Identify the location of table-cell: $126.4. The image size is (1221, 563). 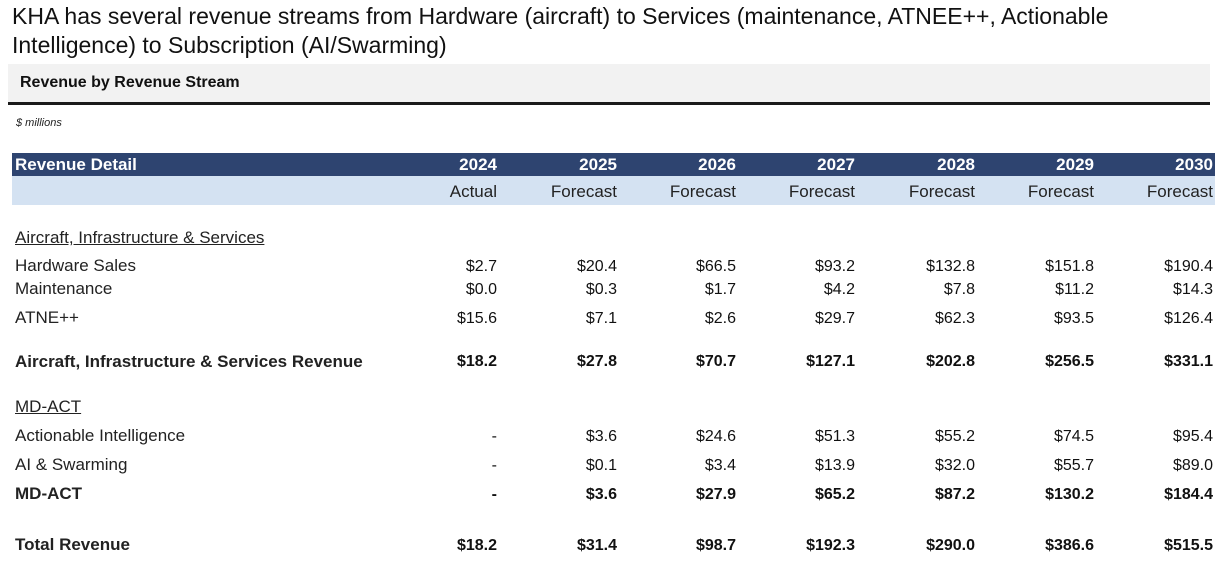
(1188, 318).